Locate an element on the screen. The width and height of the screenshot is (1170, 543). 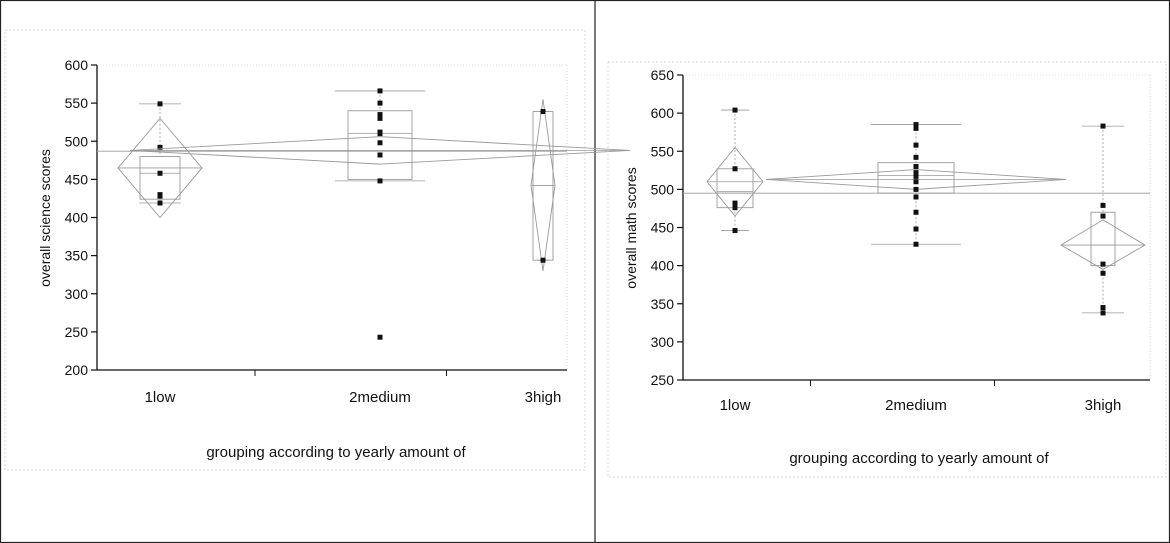
y-axis-label: overall math scores is located at coordinates (631, 227).